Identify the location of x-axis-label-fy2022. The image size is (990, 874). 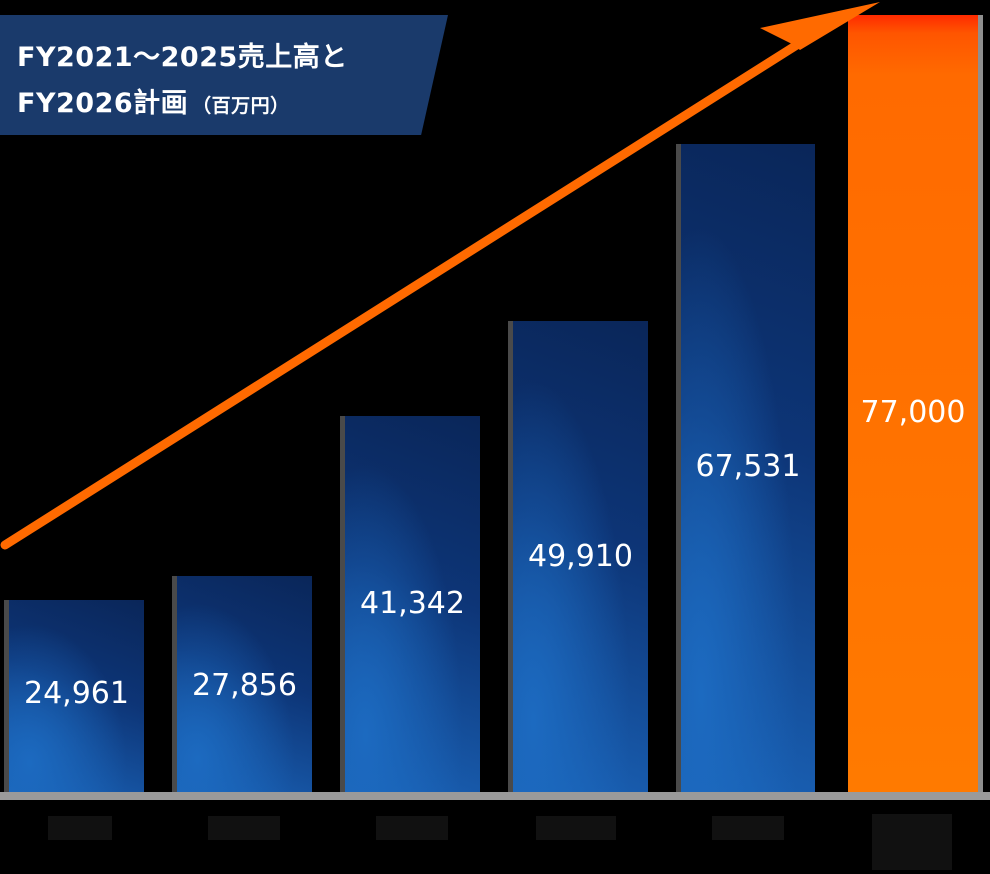
(244, 828).